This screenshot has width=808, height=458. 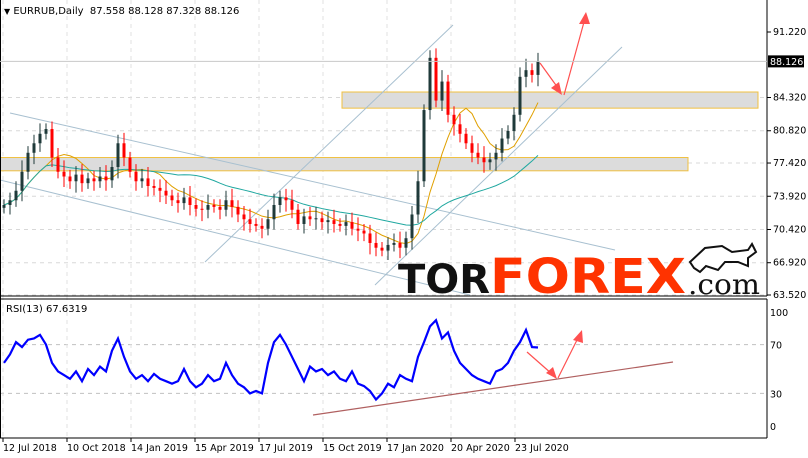 I want to click on time-tick-label: 15 Oct 2019, so click(x=352, y=448).